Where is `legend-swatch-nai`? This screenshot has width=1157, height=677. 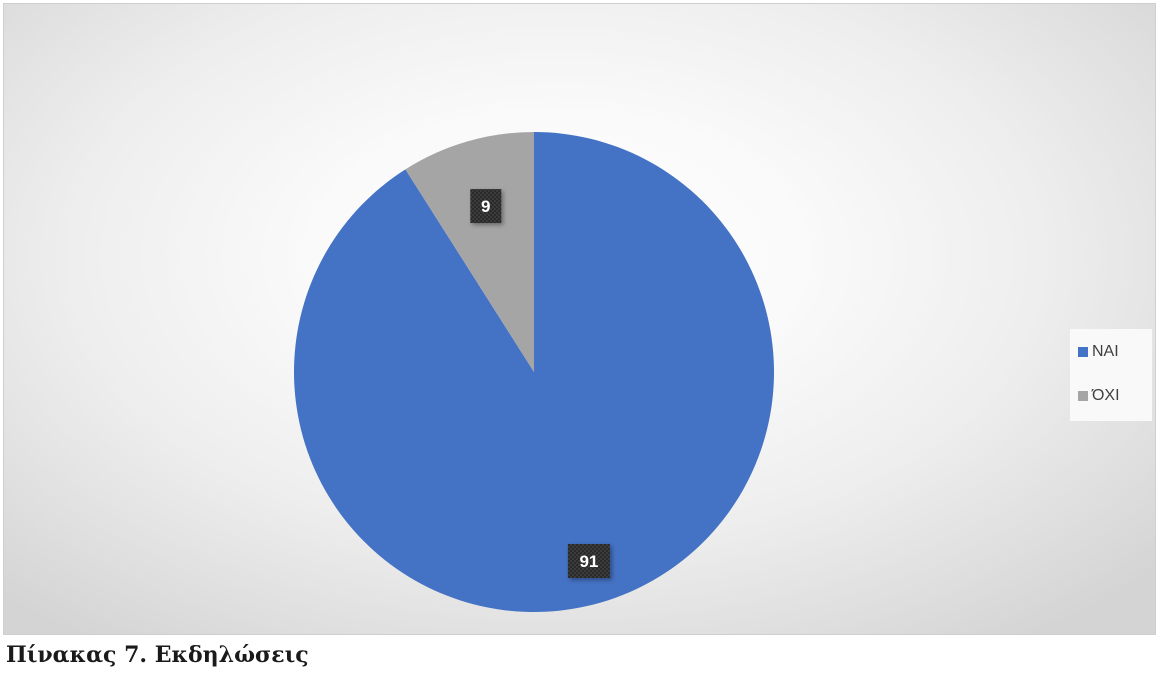
legend-swatch-nai is located at coordinates (1083, 352).